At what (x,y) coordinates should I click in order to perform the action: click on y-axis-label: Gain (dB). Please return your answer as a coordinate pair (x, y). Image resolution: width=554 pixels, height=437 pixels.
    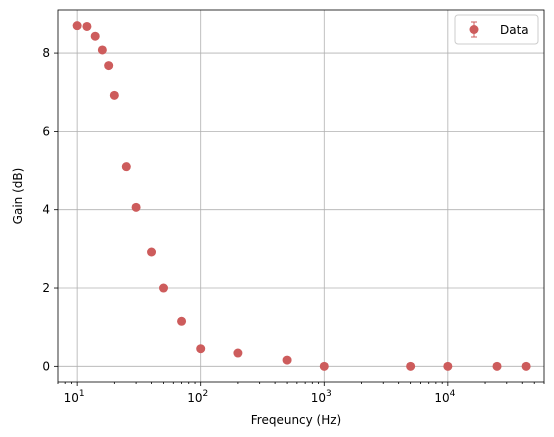
    Looking at the image, I should click on (18, 196).